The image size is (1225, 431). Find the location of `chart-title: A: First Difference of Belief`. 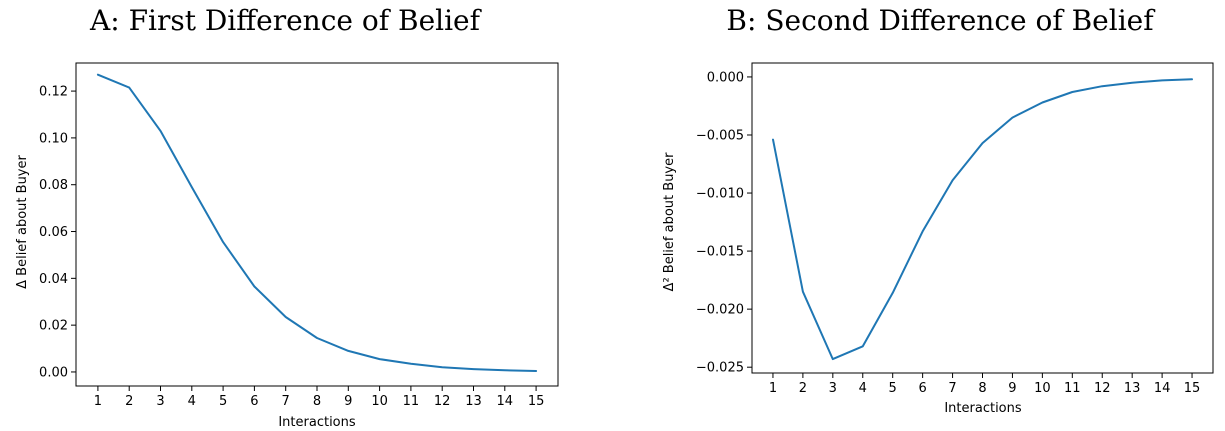

chart-title: A: First Difference of Belief is located at coordinates (286, 20).